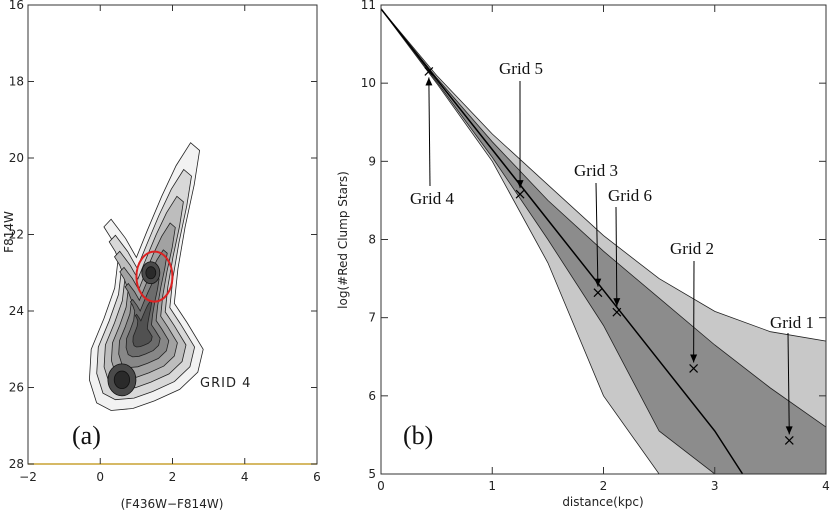  What do you see at coordinates (372, 396) in the screenshot?
I see `panel-b-ytick-label: 6` at bounding box center [372, 396].